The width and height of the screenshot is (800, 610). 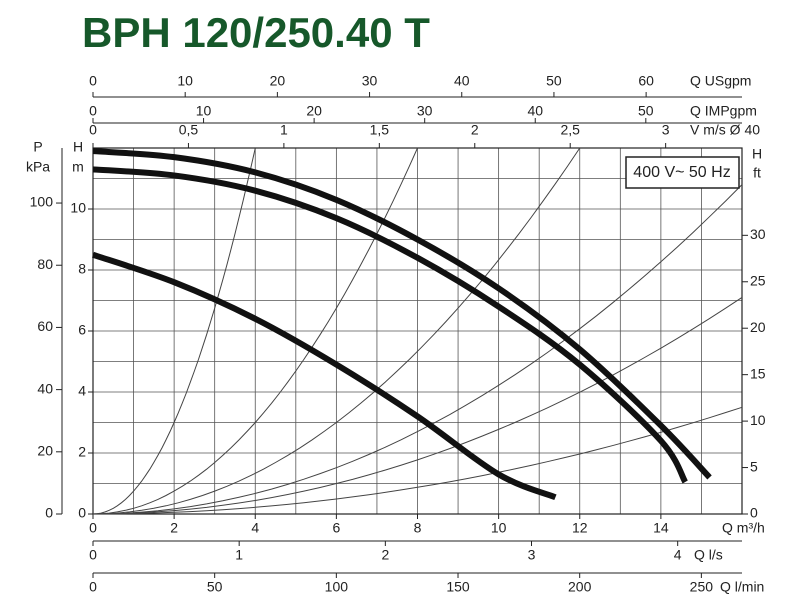 What do you see at coordinates (45, 451) in the screenshot?
I see `p-tick-label: 20` at bounding box center [45, 451].